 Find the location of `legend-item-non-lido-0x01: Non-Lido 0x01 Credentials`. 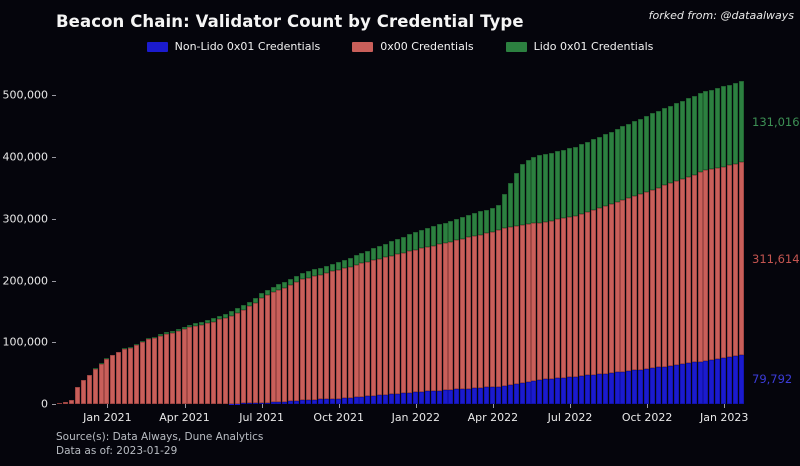

legend-item-non-lido-0x01: Non-Lido 0x01 Credentials is located at coordinates (233, 46).